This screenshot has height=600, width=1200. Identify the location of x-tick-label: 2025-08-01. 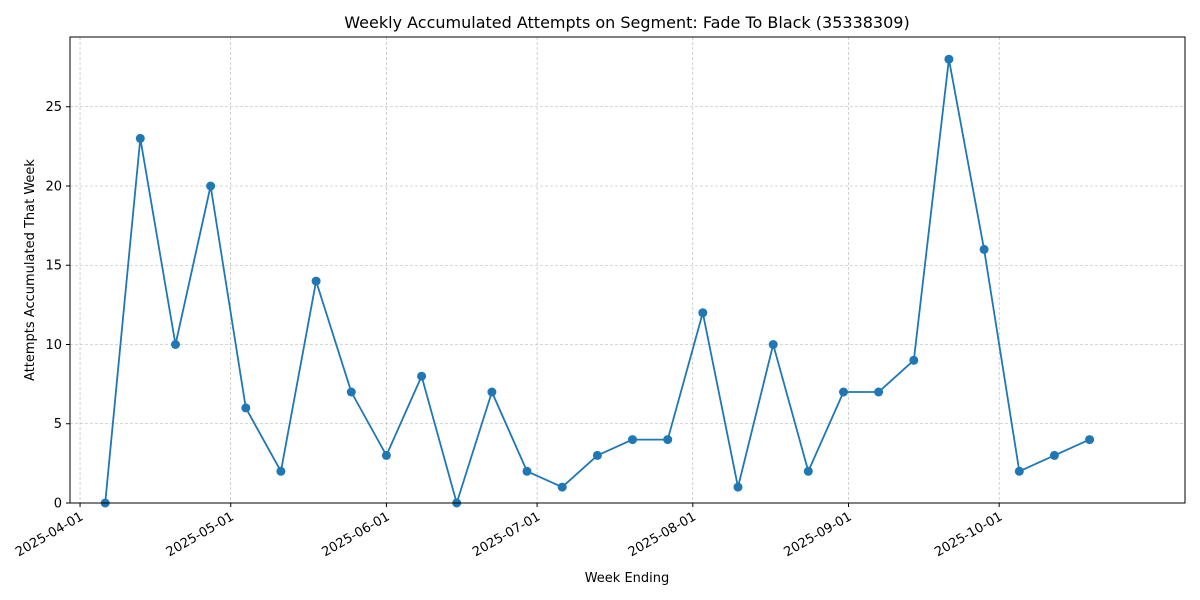
(662, 534).